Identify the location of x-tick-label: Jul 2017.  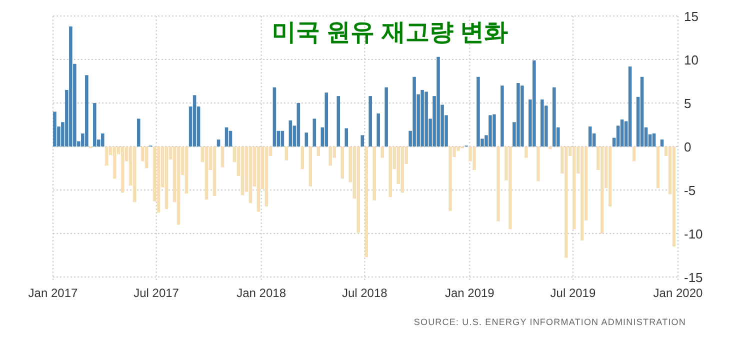
(157, 293).